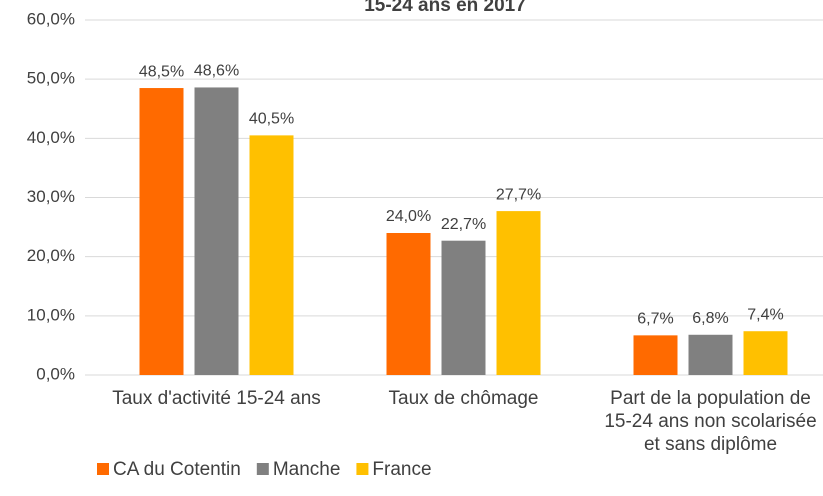 The height and width of the screenshot is (496, 823). What do you see at coordinates (51, 137) in the screenshot?
I see `y-tick-label: 40,0%` at bounding box center [51, 137].